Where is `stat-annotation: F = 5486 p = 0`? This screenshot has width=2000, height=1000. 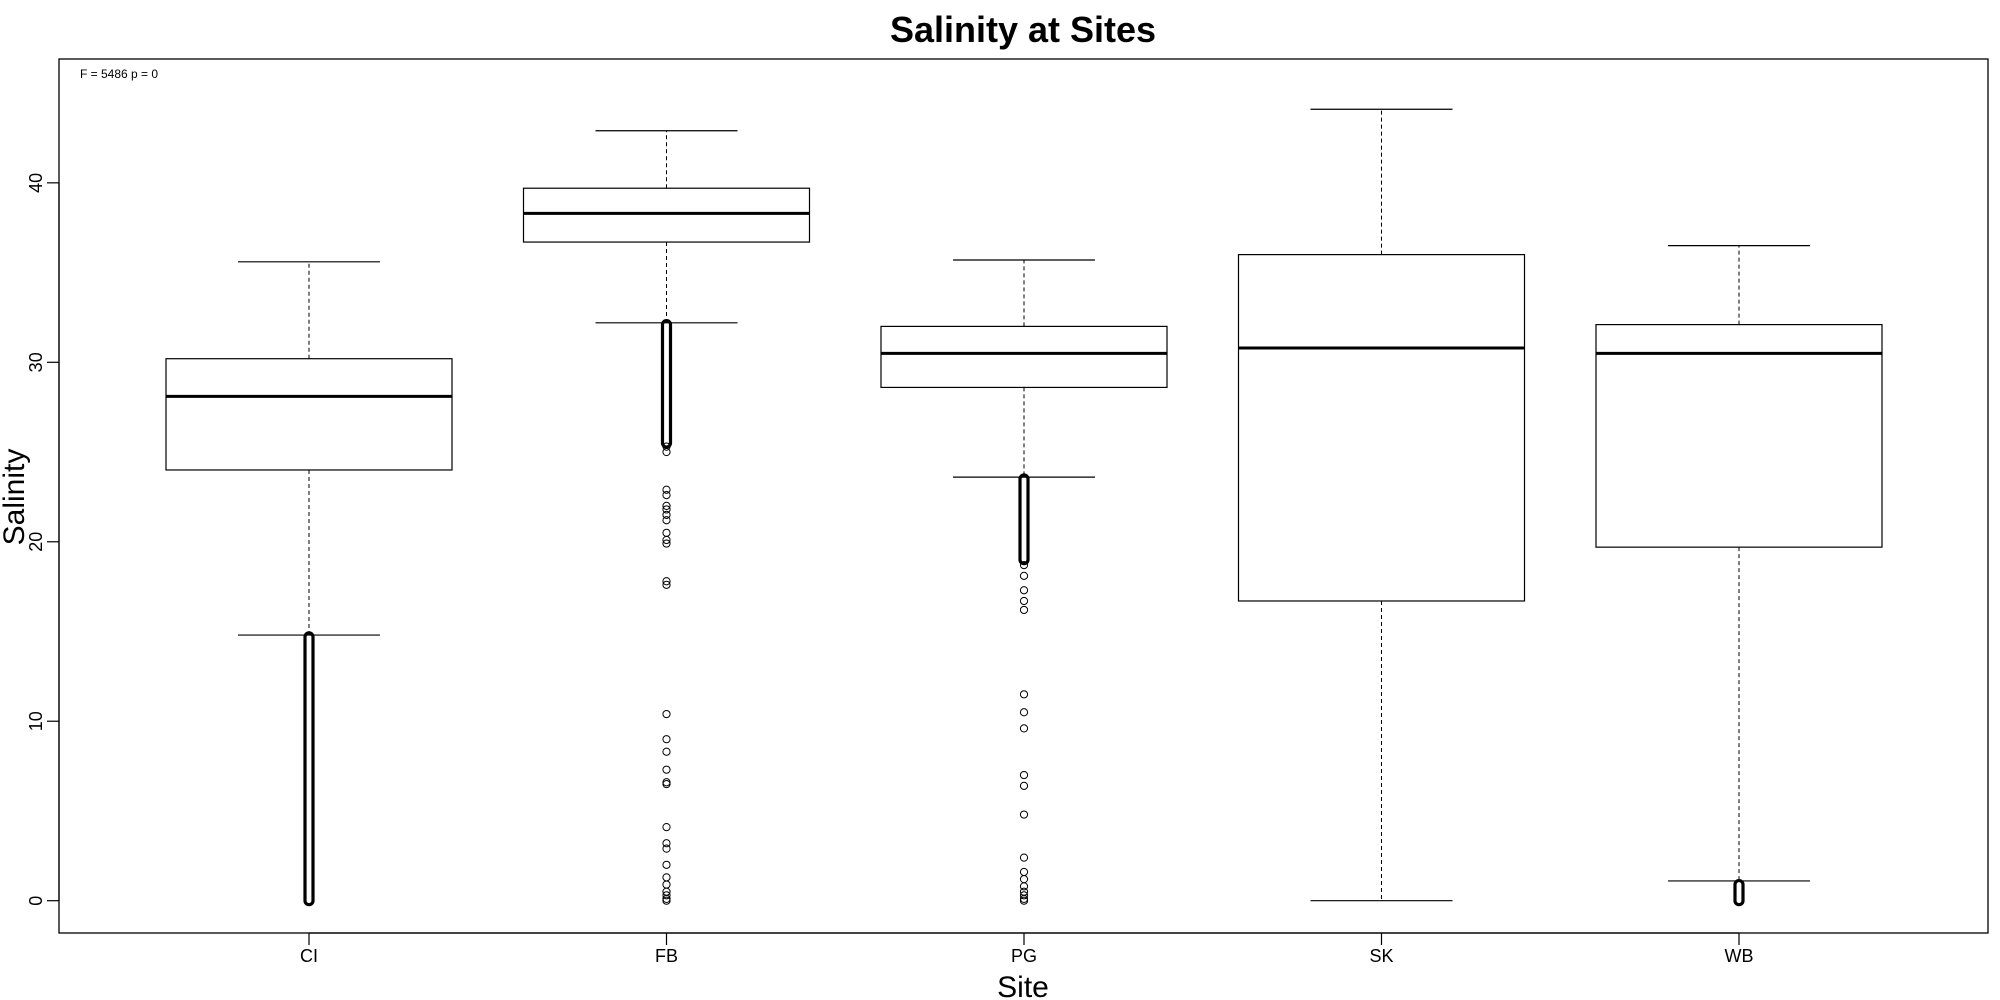 stat-annotation: F = 5486 p = 0 is located at coordinates (119, 74).